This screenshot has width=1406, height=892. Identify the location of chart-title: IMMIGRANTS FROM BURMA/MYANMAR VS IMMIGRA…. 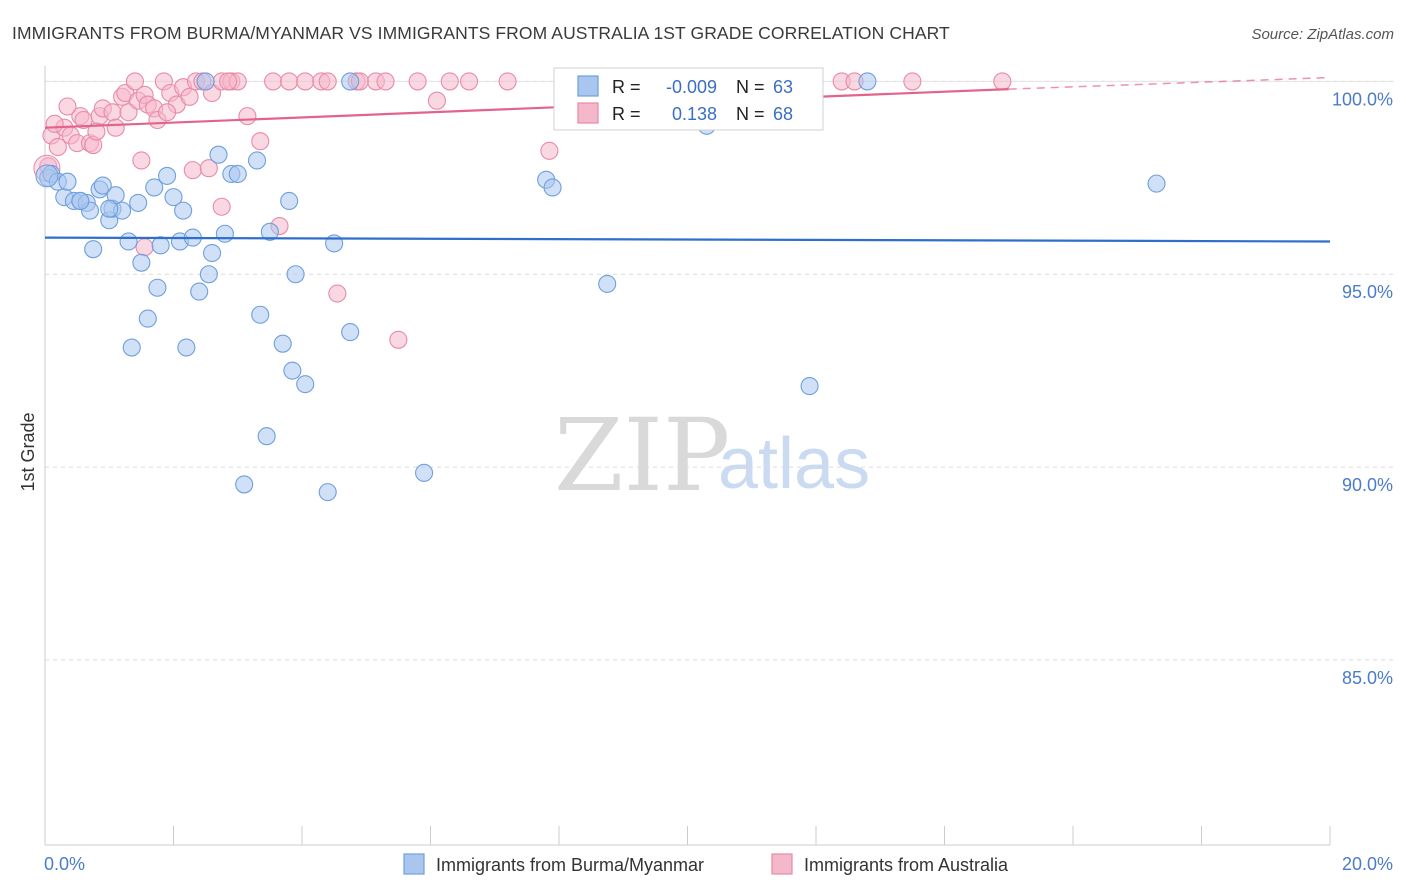
(481, 33).